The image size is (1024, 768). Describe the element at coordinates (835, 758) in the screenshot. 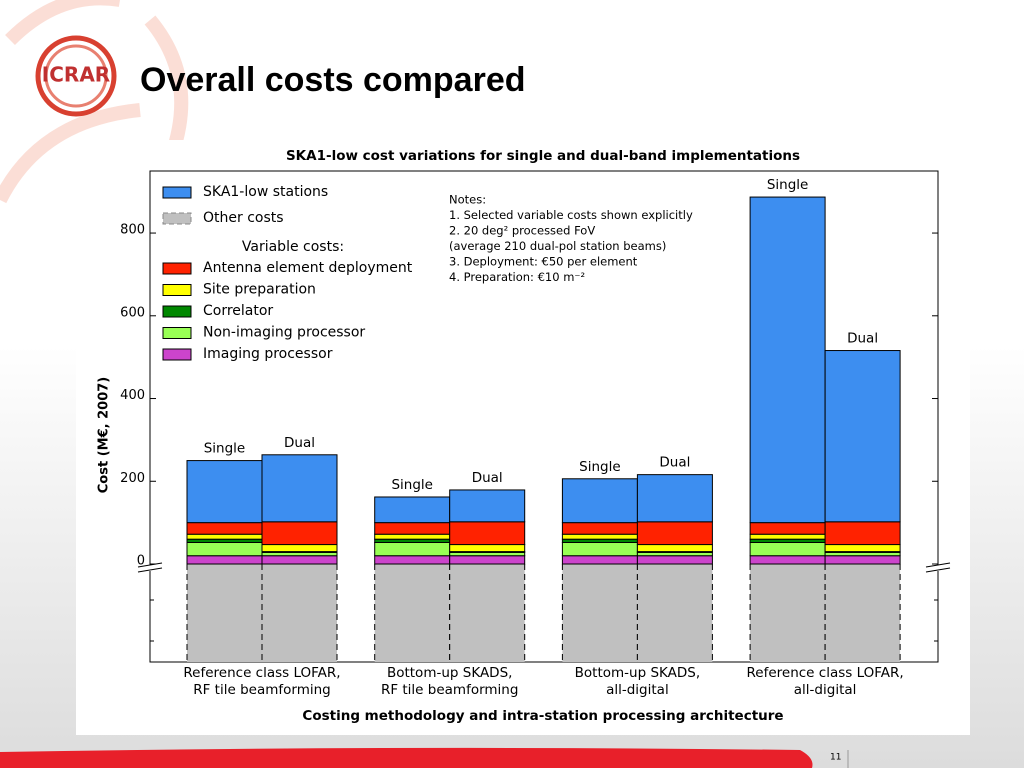

I see `page-number: 11` at that location.